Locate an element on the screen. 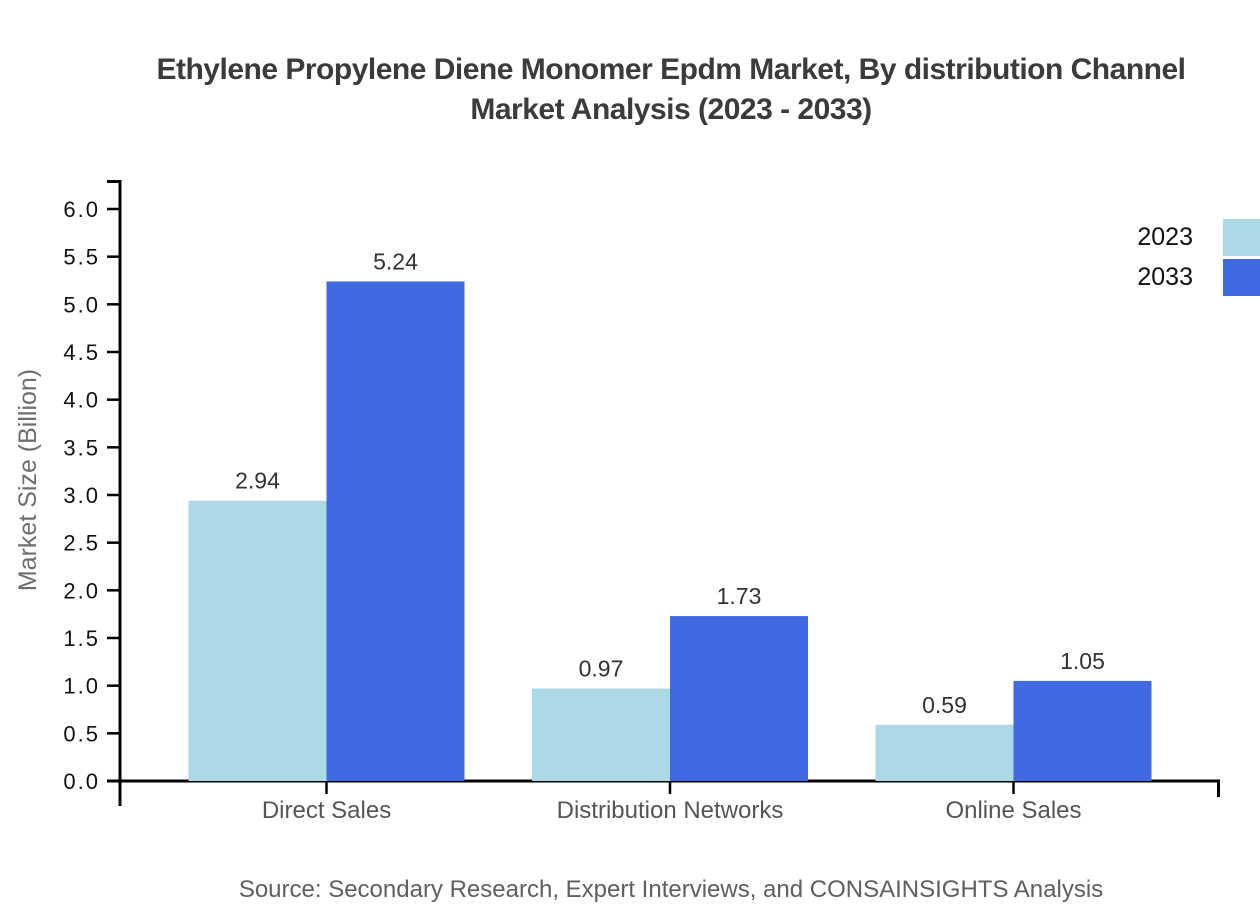  y-tick-label: 1.0 is located at coordinates (81, 686).